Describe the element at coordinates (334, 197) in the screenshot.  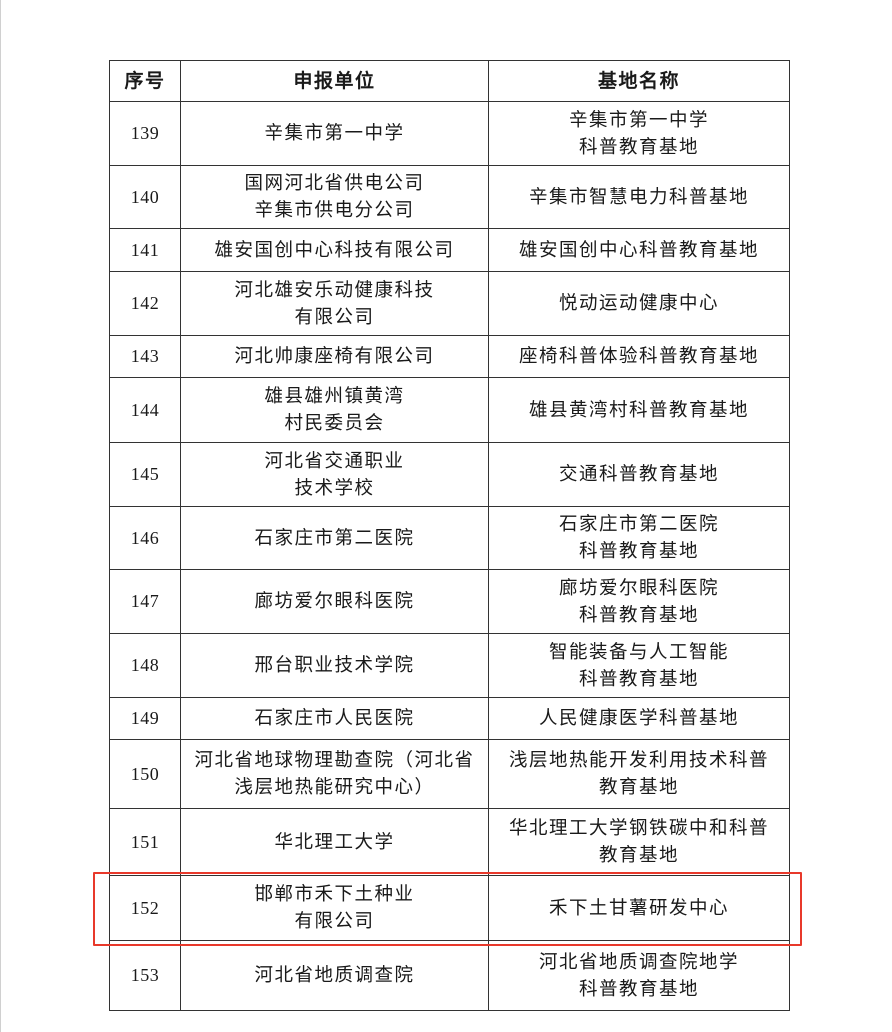
I see `cell-unit: 国网河北省供电公司 辛集市供电分公司` at that location.